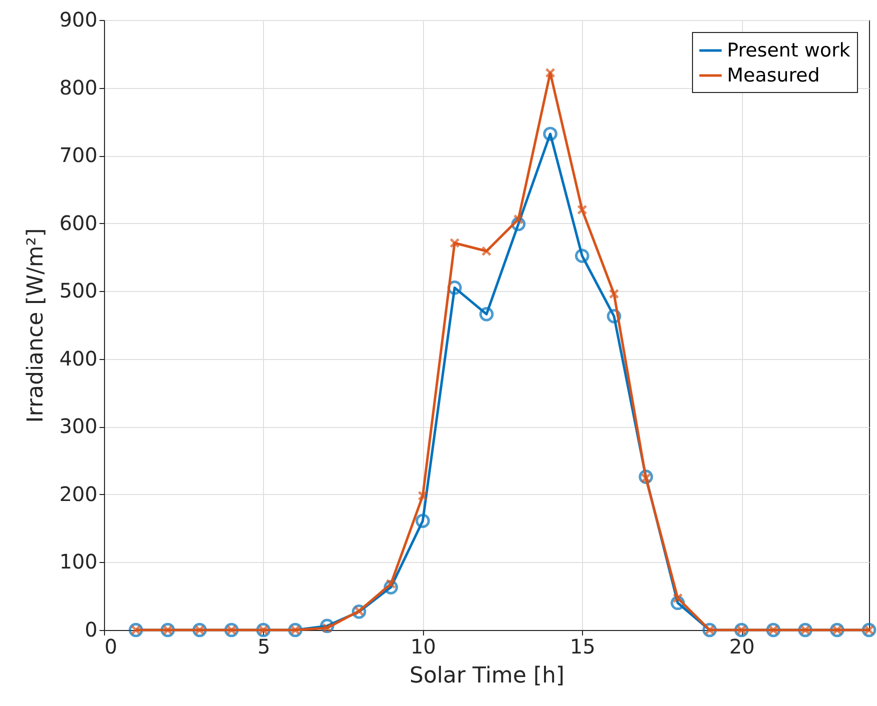 The width and height of the screenshot is (877, 706). Describe the element at coordinates (788, 51) in the screenshot. I see `legend-label: Present work` at that location.